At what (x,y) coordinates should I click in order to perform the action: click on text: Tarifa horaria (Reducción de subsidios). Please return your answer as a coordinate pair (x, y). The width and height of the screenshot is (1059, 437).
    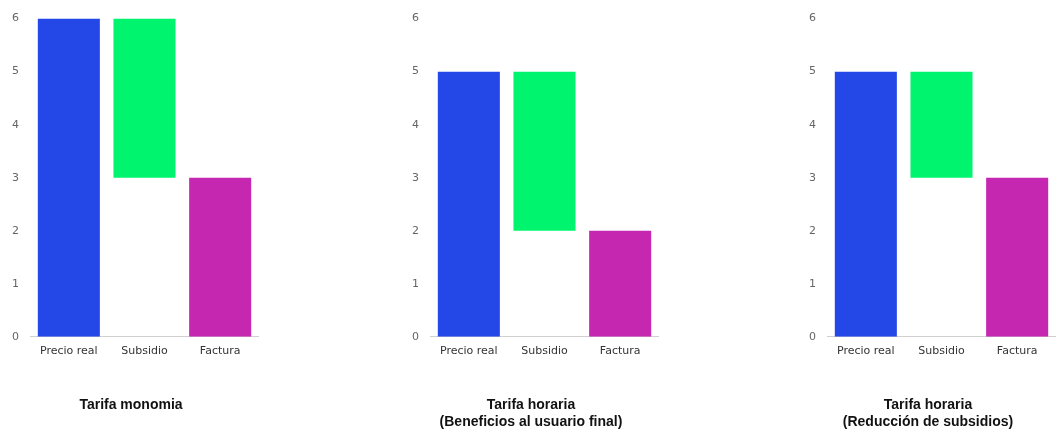
    Looking at the image, I should click on (928, 413).